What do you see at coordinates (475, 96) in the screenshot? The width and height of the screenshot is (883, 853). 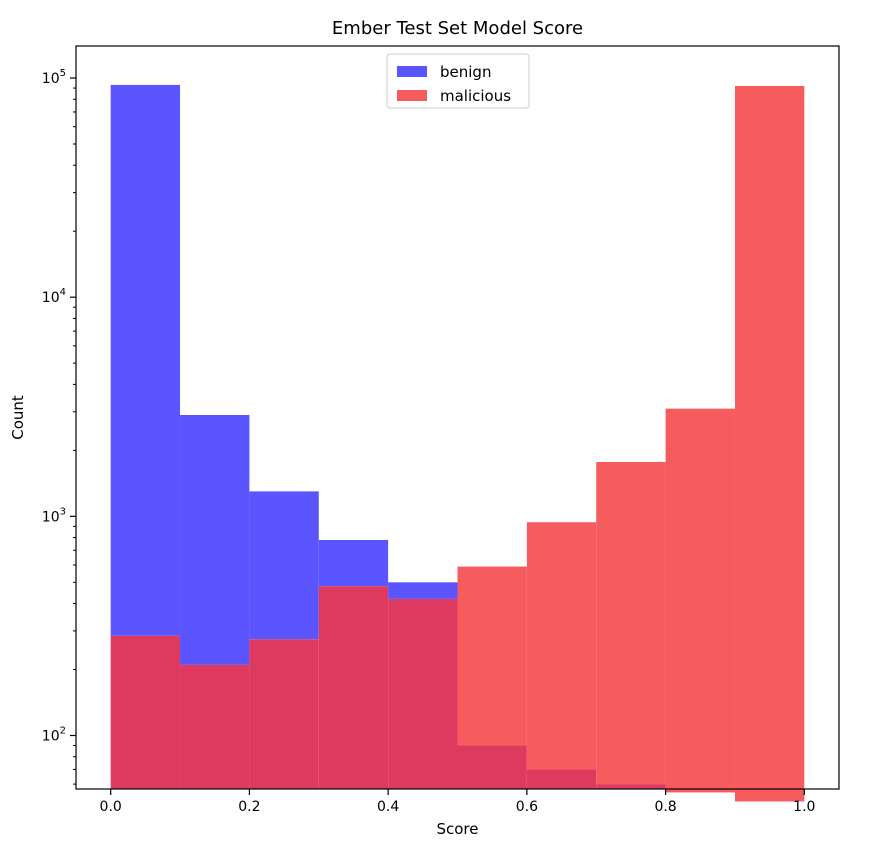 I see `legend-label: malicious` at bounding box center [475, 96].